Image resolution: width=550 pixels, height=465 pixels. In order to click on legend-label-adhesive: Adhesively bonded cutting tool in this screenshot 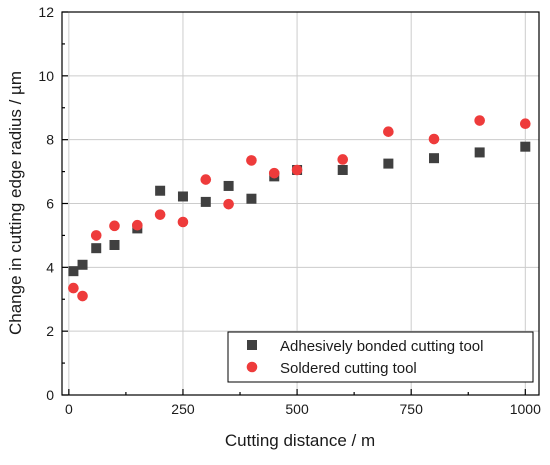, I will do `click(381, 346)`.